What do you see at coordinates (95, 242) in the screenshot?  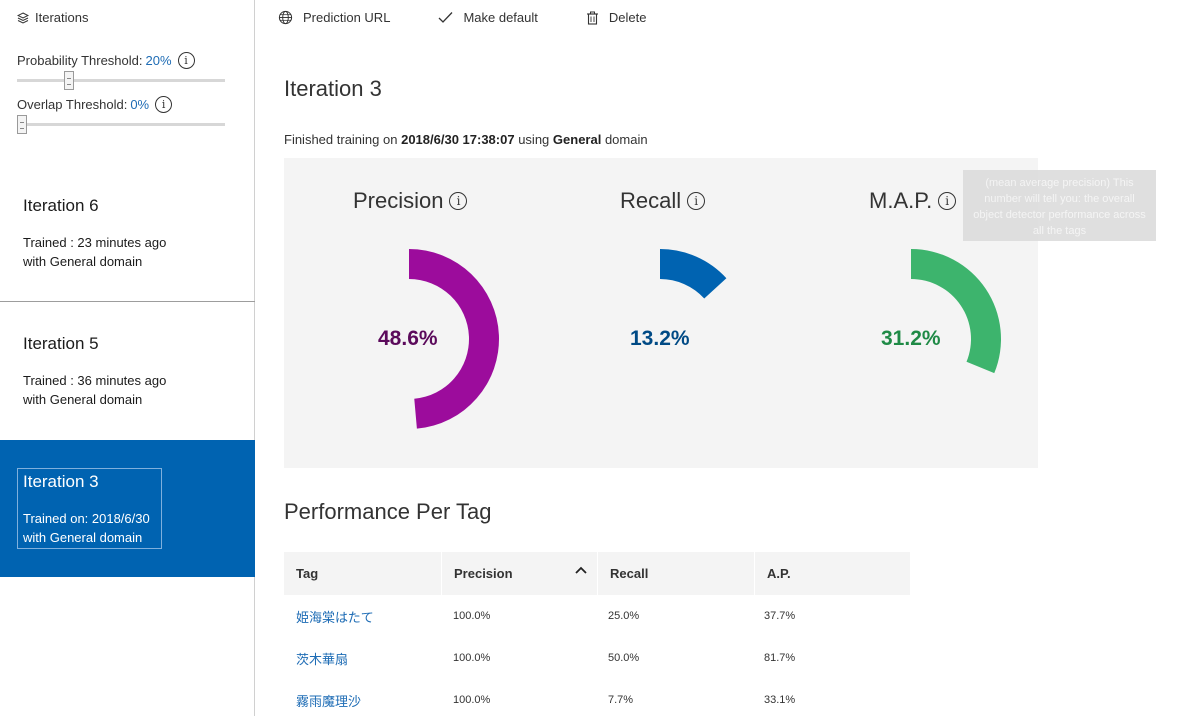 I see `iteration-trained: Trained : 23 minutes ago` at bounding box center [95, 242].